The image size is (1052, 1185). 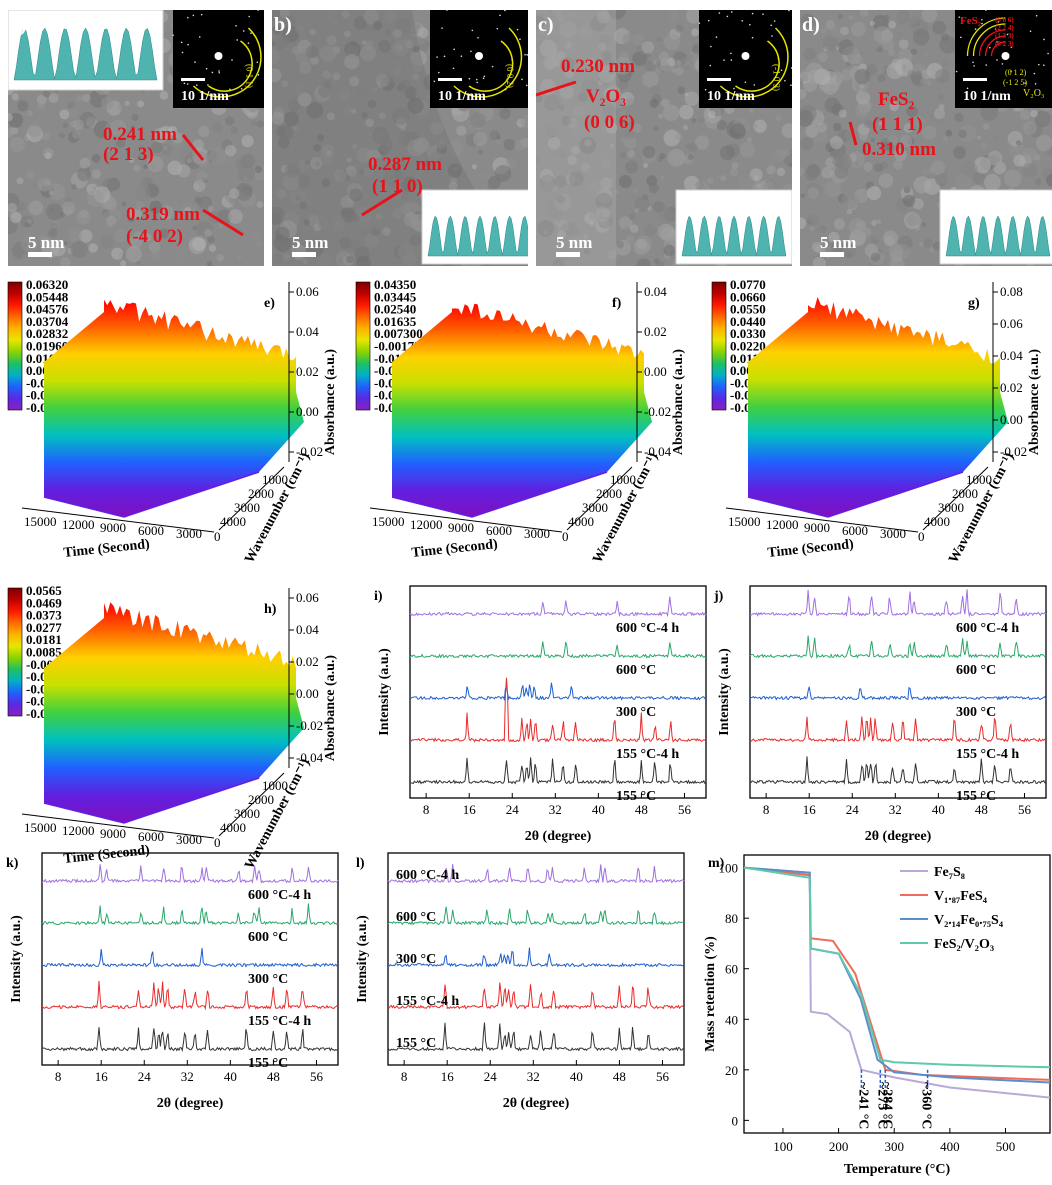 I want to click on panel-label: i), so click(x=378, y=596).